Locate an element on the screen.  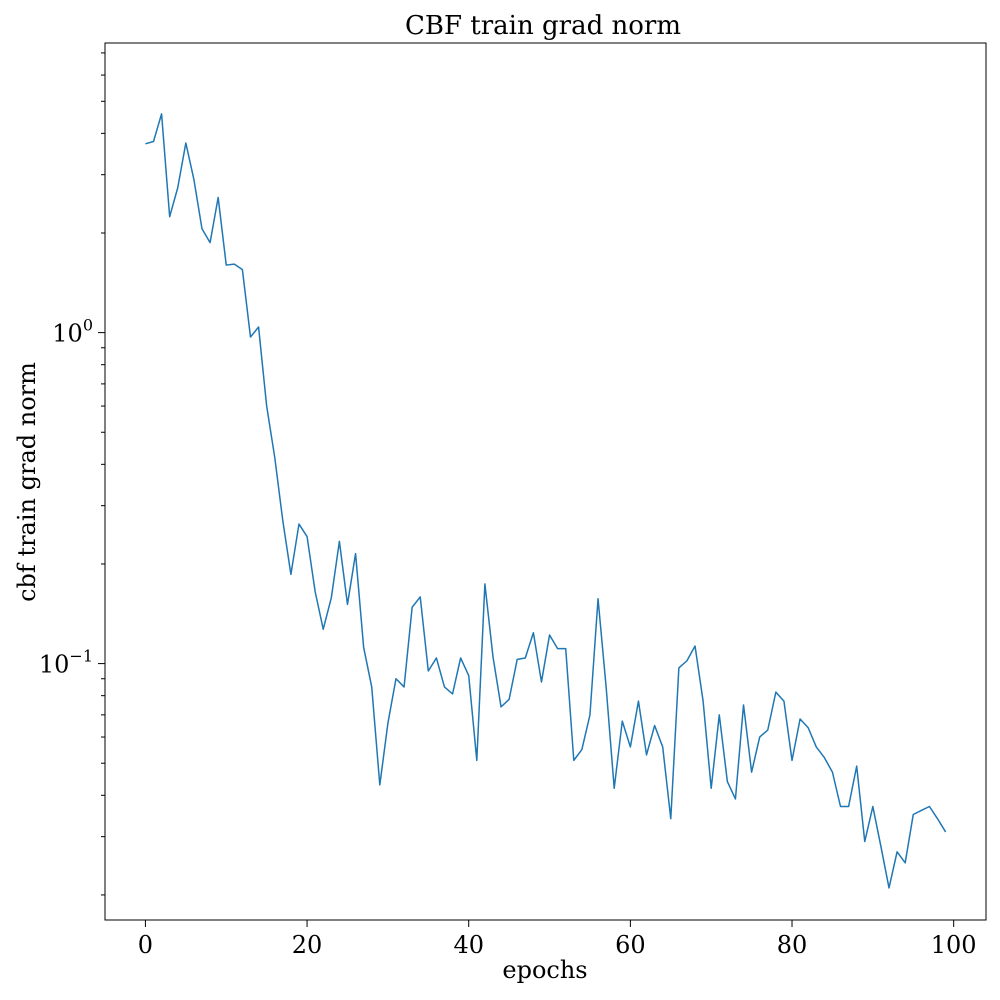
x-tick-label: 60 is located at coordinates (630, 945).